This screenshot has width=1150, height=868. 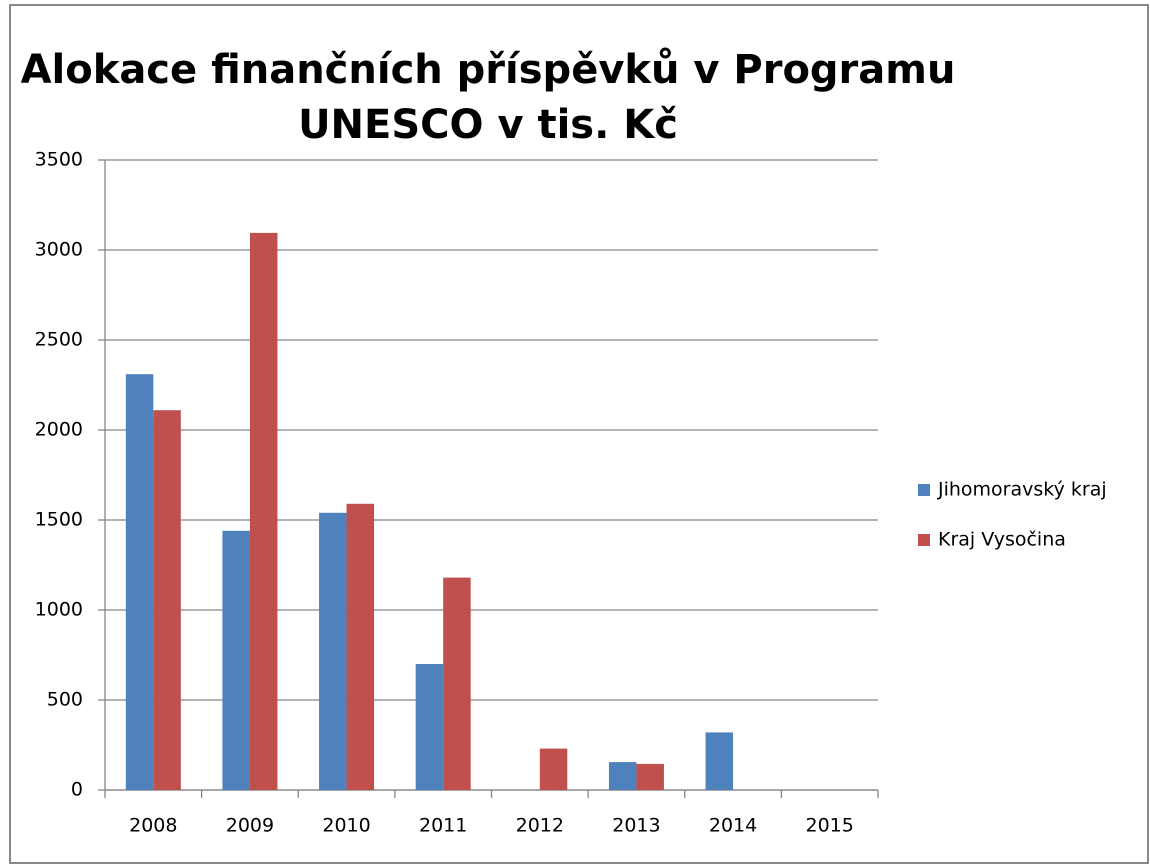 I want to click on y-tick-label: 2500, so click(x=59, y=340).